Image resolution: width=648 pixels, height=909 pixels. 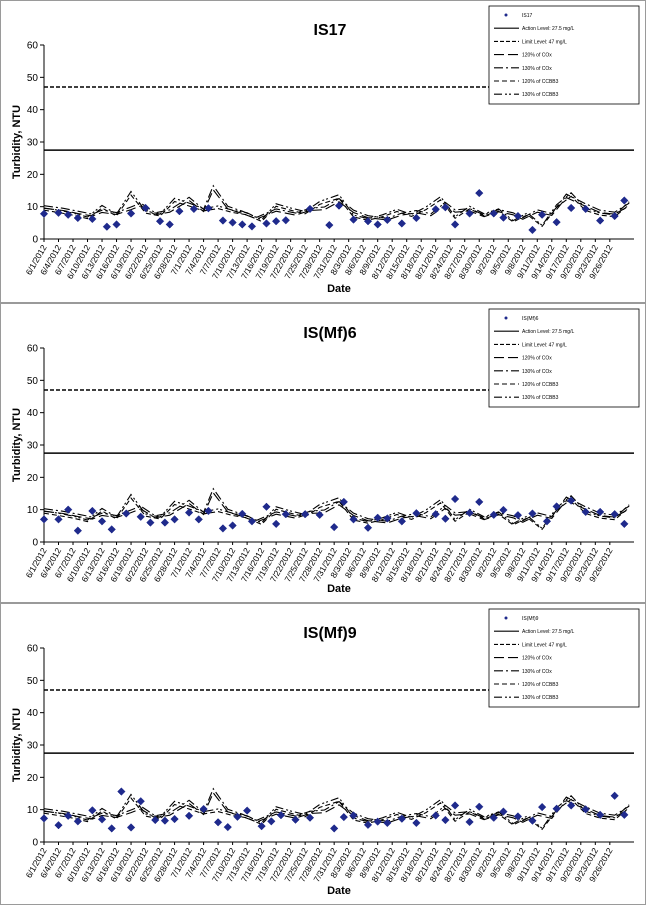 I want to click on chart-title: IS(Mf)9, so click(x=329, y=633).